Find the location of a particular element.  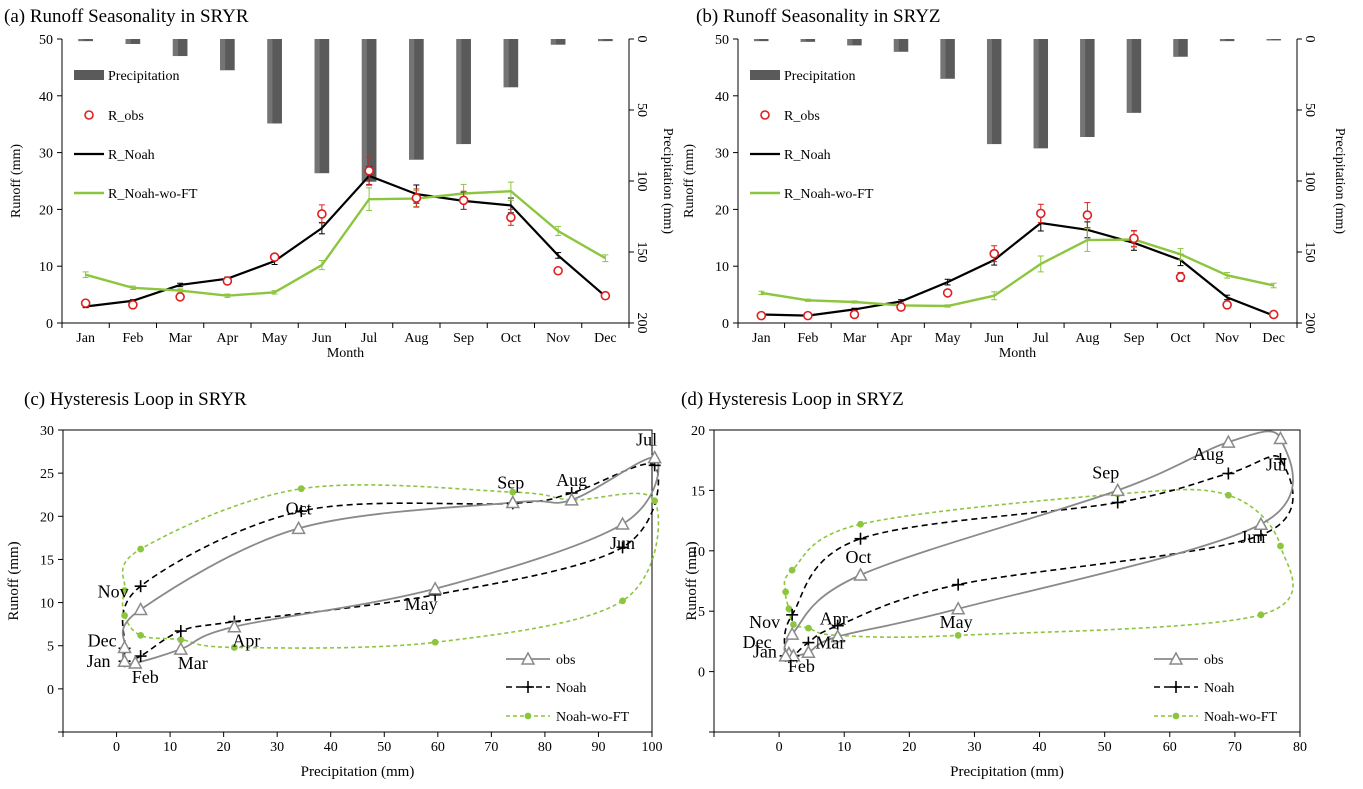

y2-tick-label: 50 is located at coordinates (641, 110).